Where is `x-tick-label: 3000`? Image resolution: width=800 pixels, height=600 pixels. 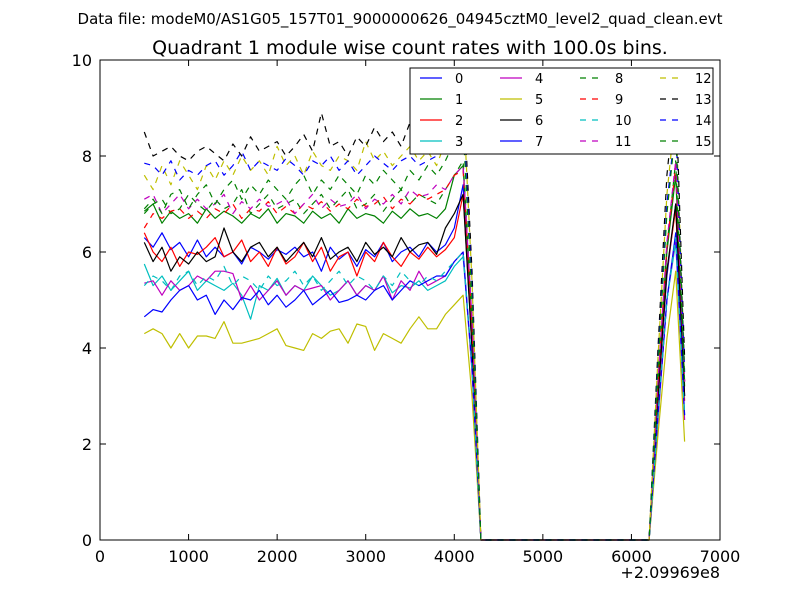
x-tick-label: 3000 is located at coordinates (365, 556).